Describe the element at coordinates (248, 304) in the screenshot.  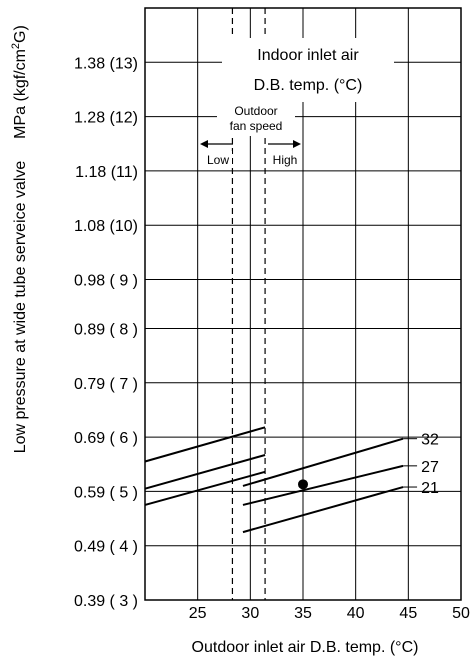
I see `fan-speed-boundaries` at that location.